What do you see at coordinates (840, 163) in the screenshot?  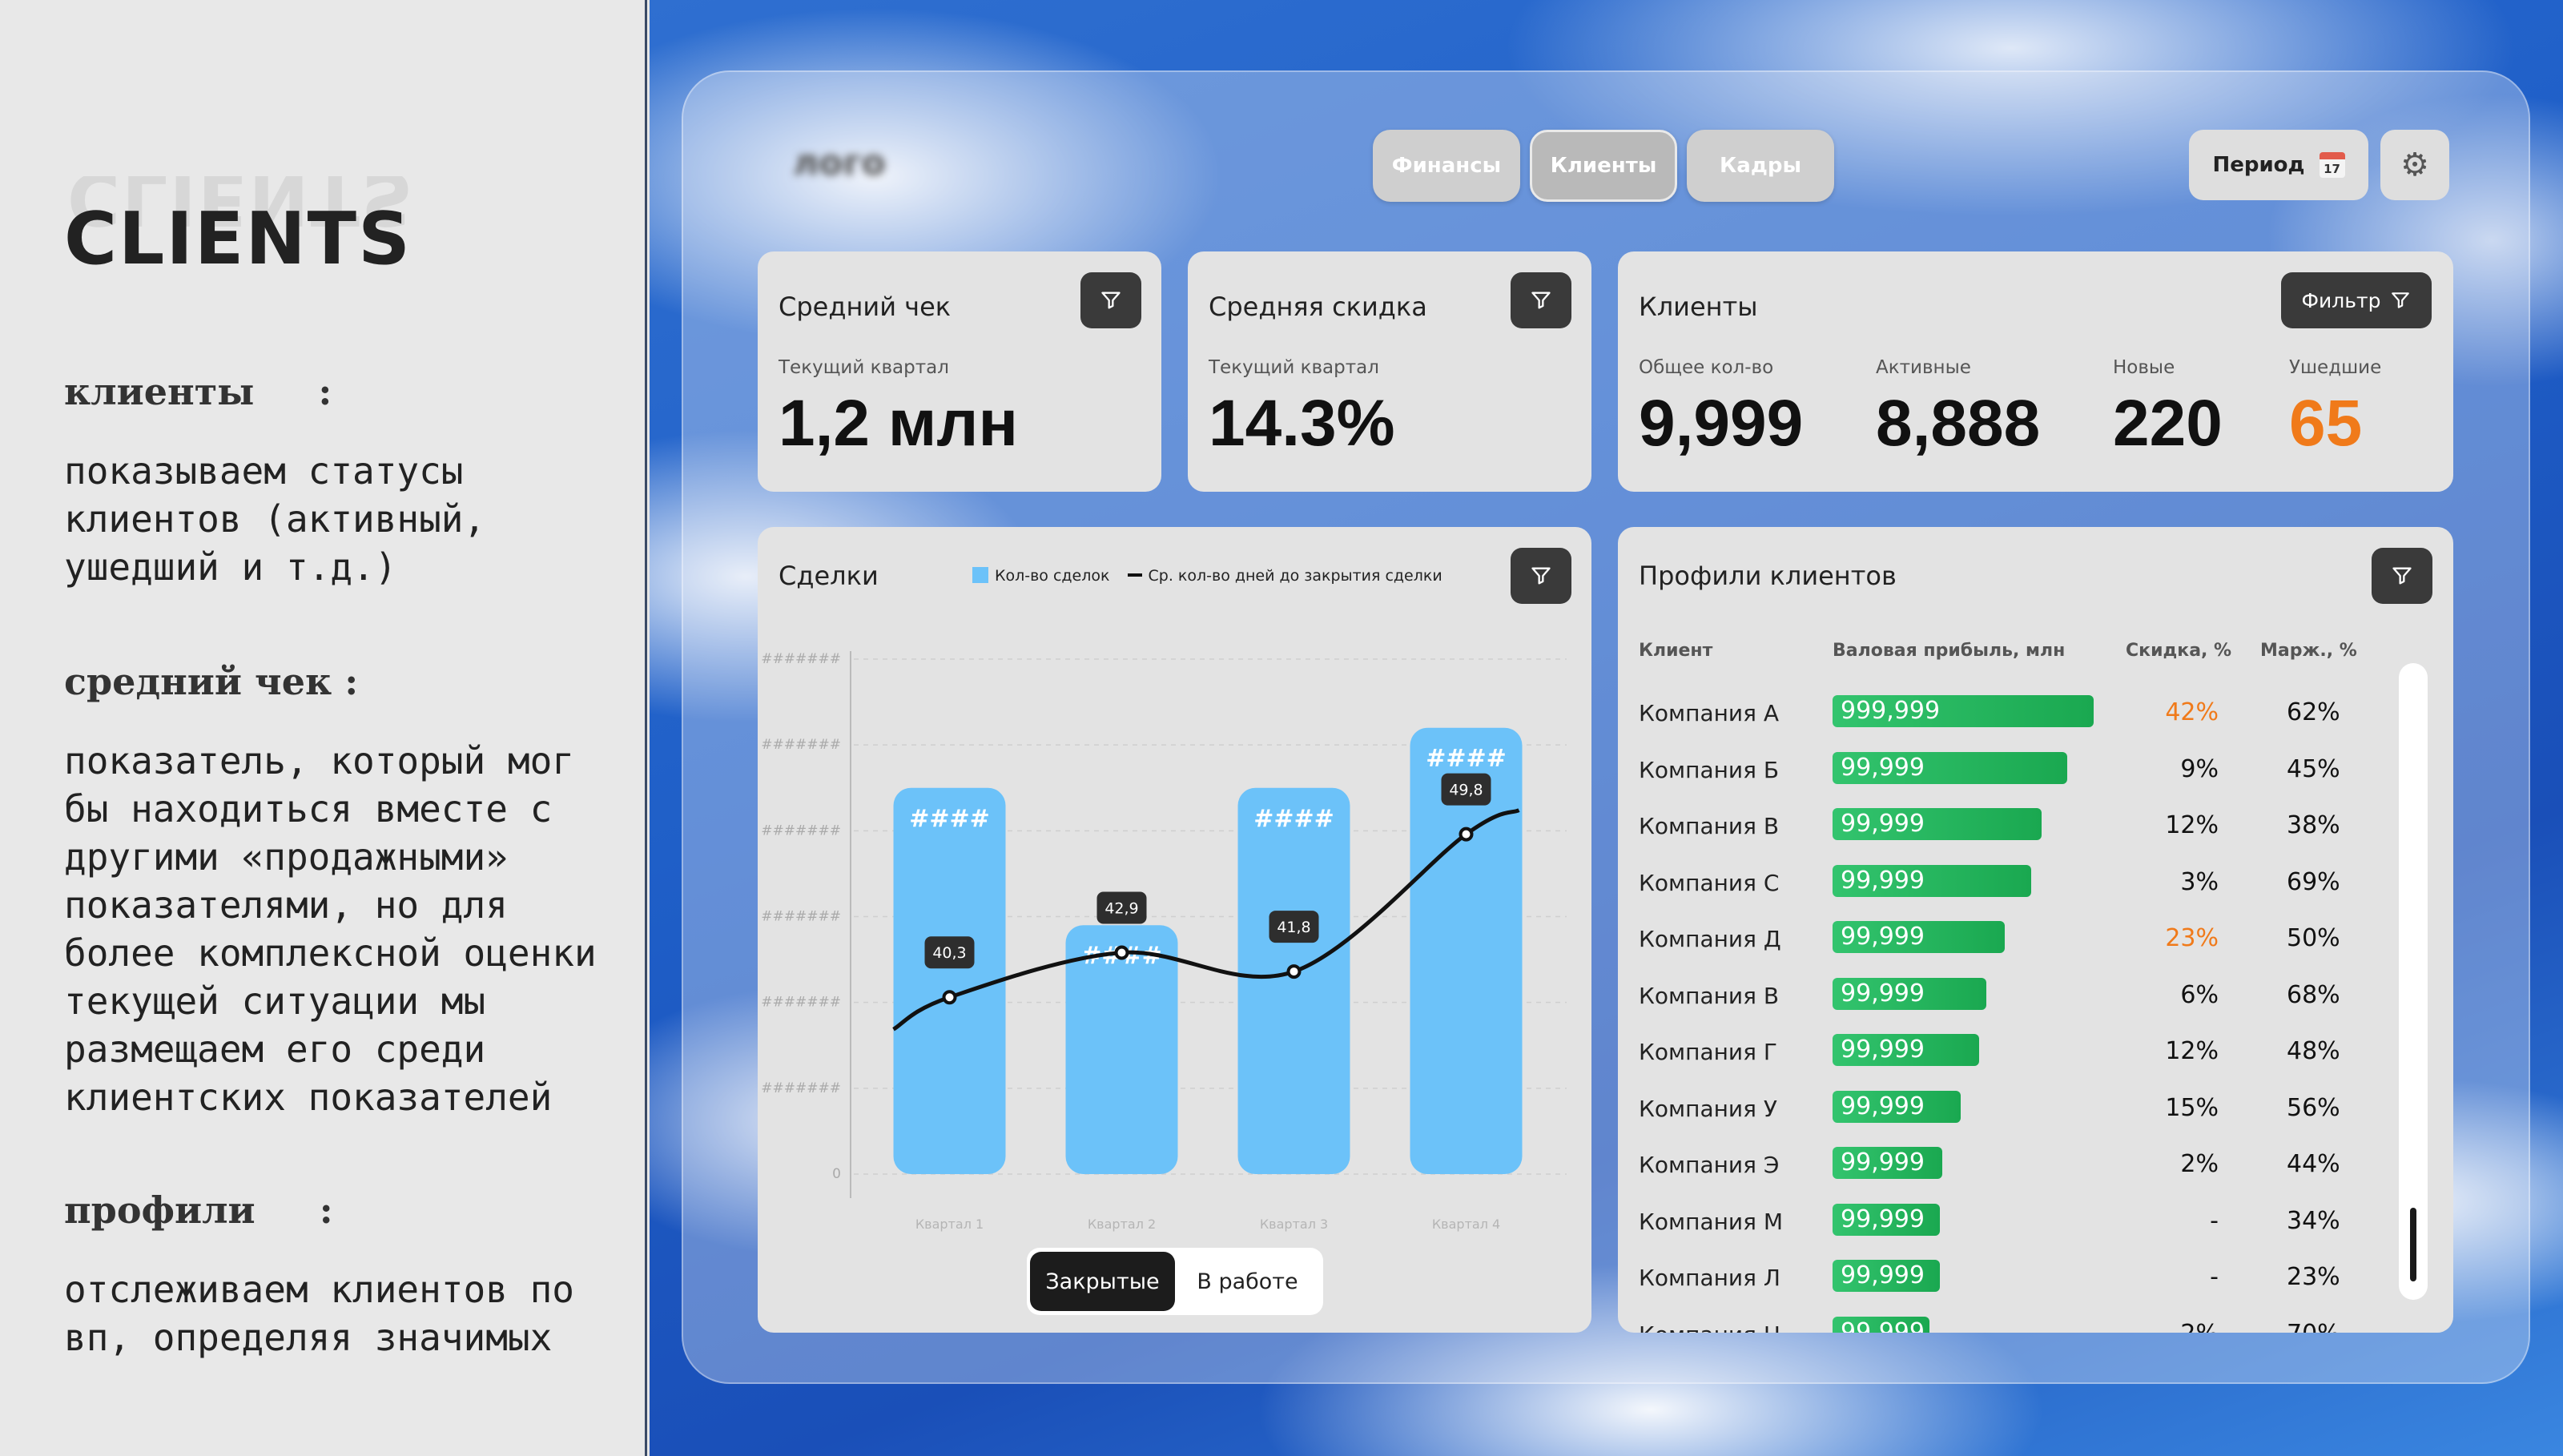 I see `logo: лого` at bounding box center [840, 163].